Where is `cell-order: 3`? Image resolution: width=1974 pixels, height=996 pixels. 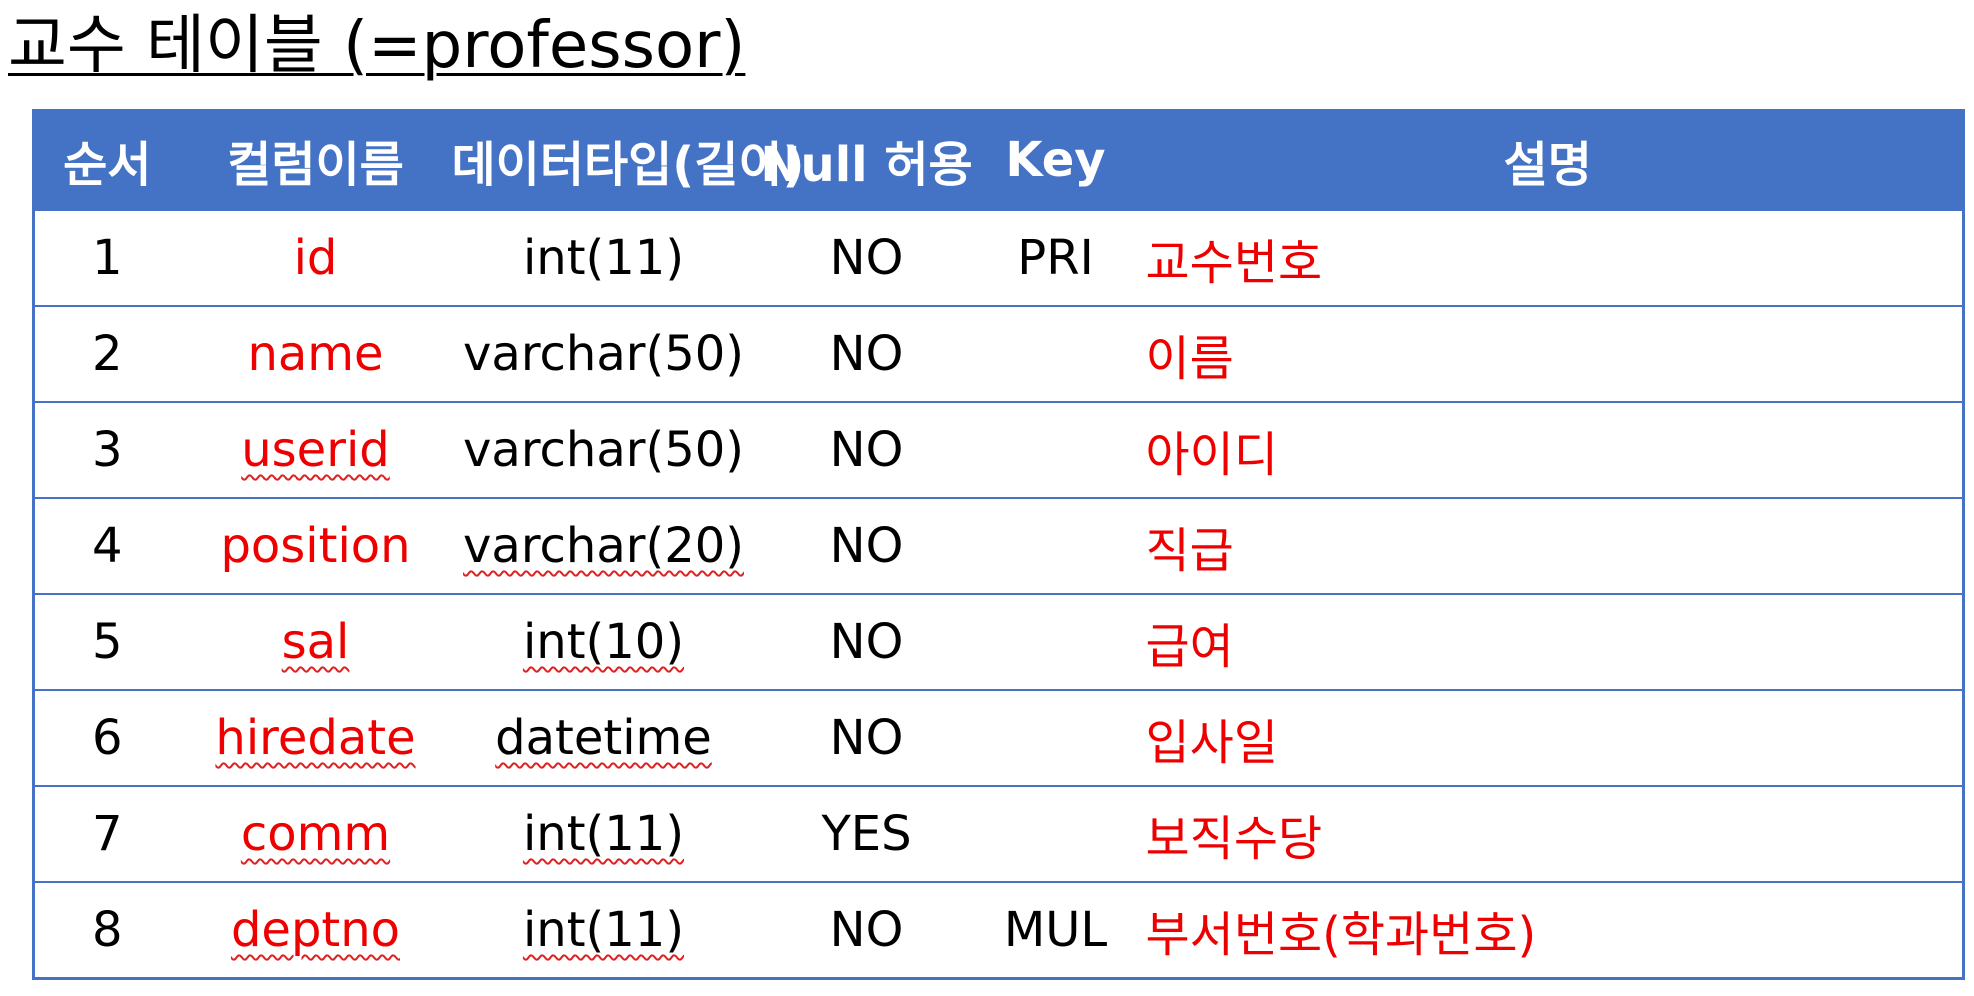 cell-order: 3 is located at coordinates (106, 450).